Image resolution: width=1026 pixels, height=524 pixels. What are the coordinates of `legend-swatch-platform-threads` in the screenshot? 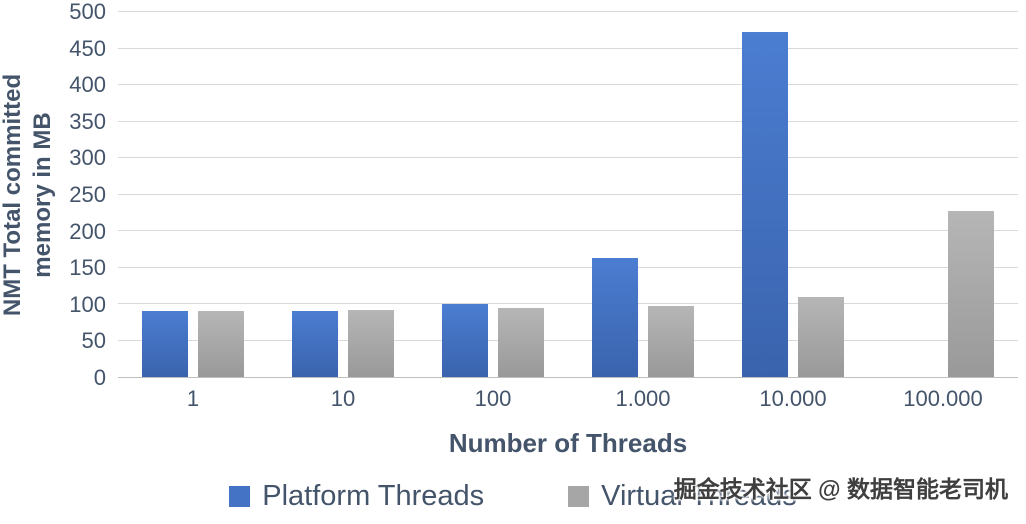 It's located at (240, 496).